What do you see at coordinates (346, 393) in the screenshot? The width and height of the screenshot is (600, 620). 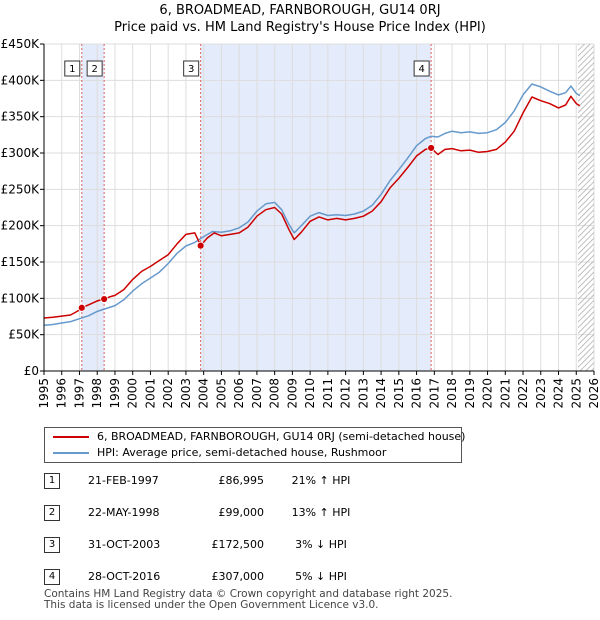 I see `x-tick-label: 2012` at bounding box center [346, 393].